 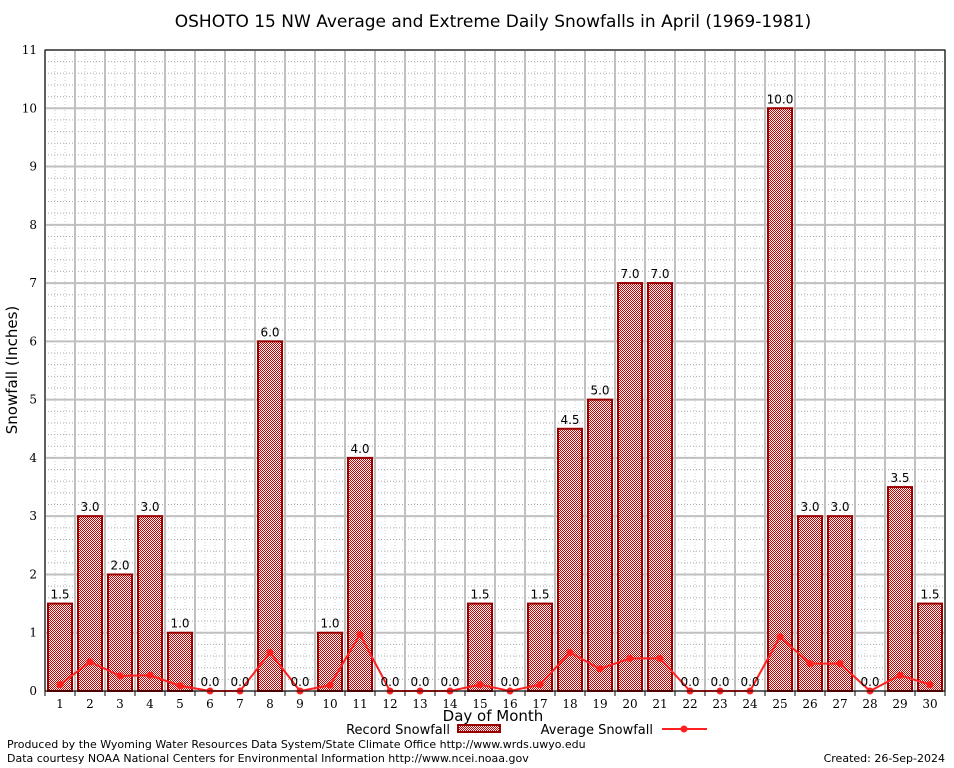 What do you see at coordinates (839, 704) in the screenshot?
I see `x-tick-label: 27` at bounding box center [839, 704].